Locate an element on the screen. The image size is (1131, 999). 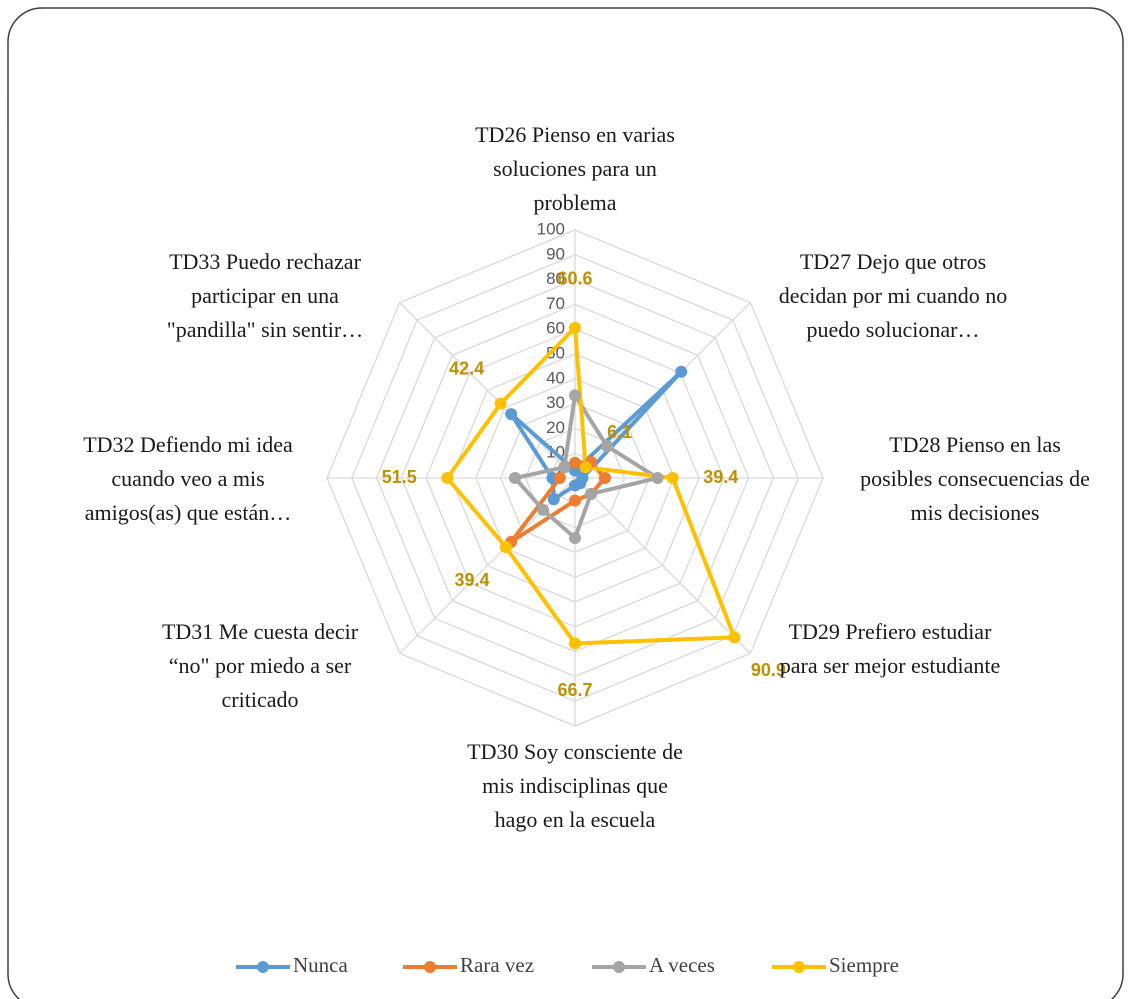
legend-label: A veces is located at coordinates (682, 965).